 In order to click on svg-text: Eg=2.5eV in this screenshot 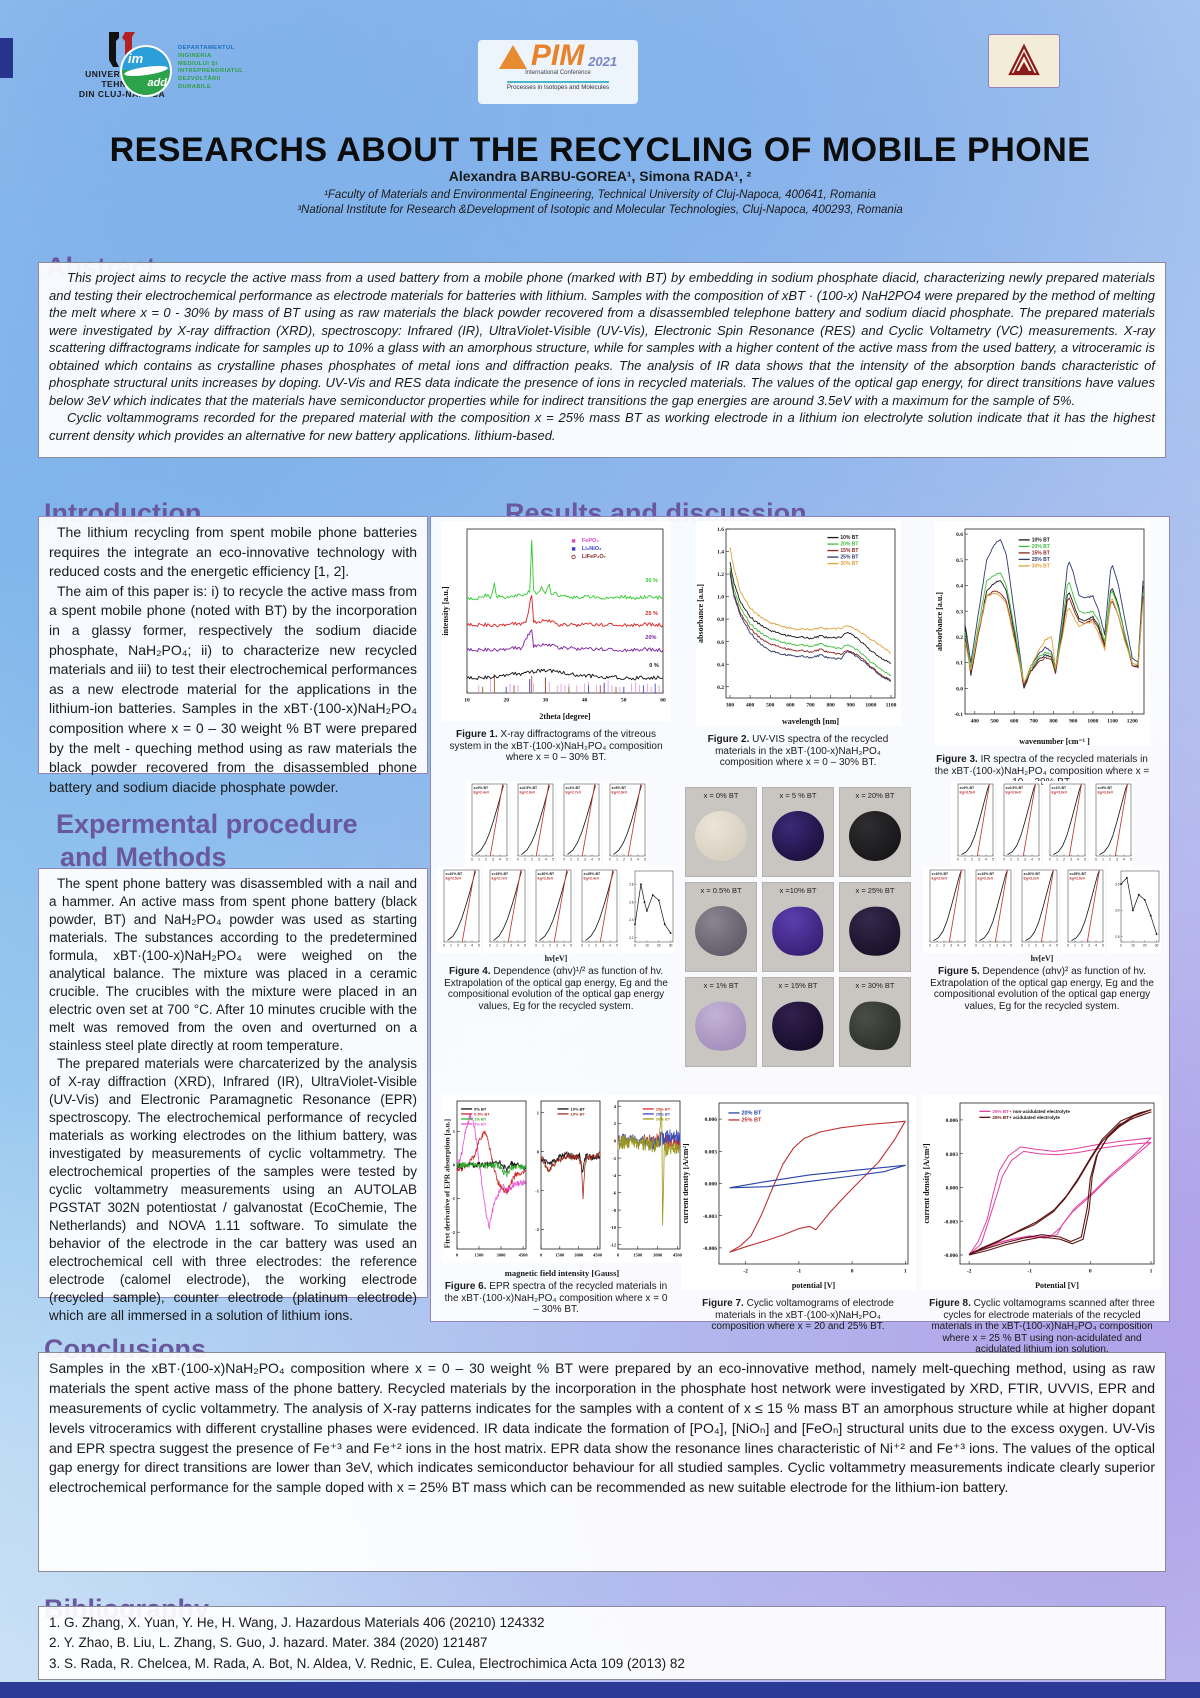, I will do `click(454, 879)`.